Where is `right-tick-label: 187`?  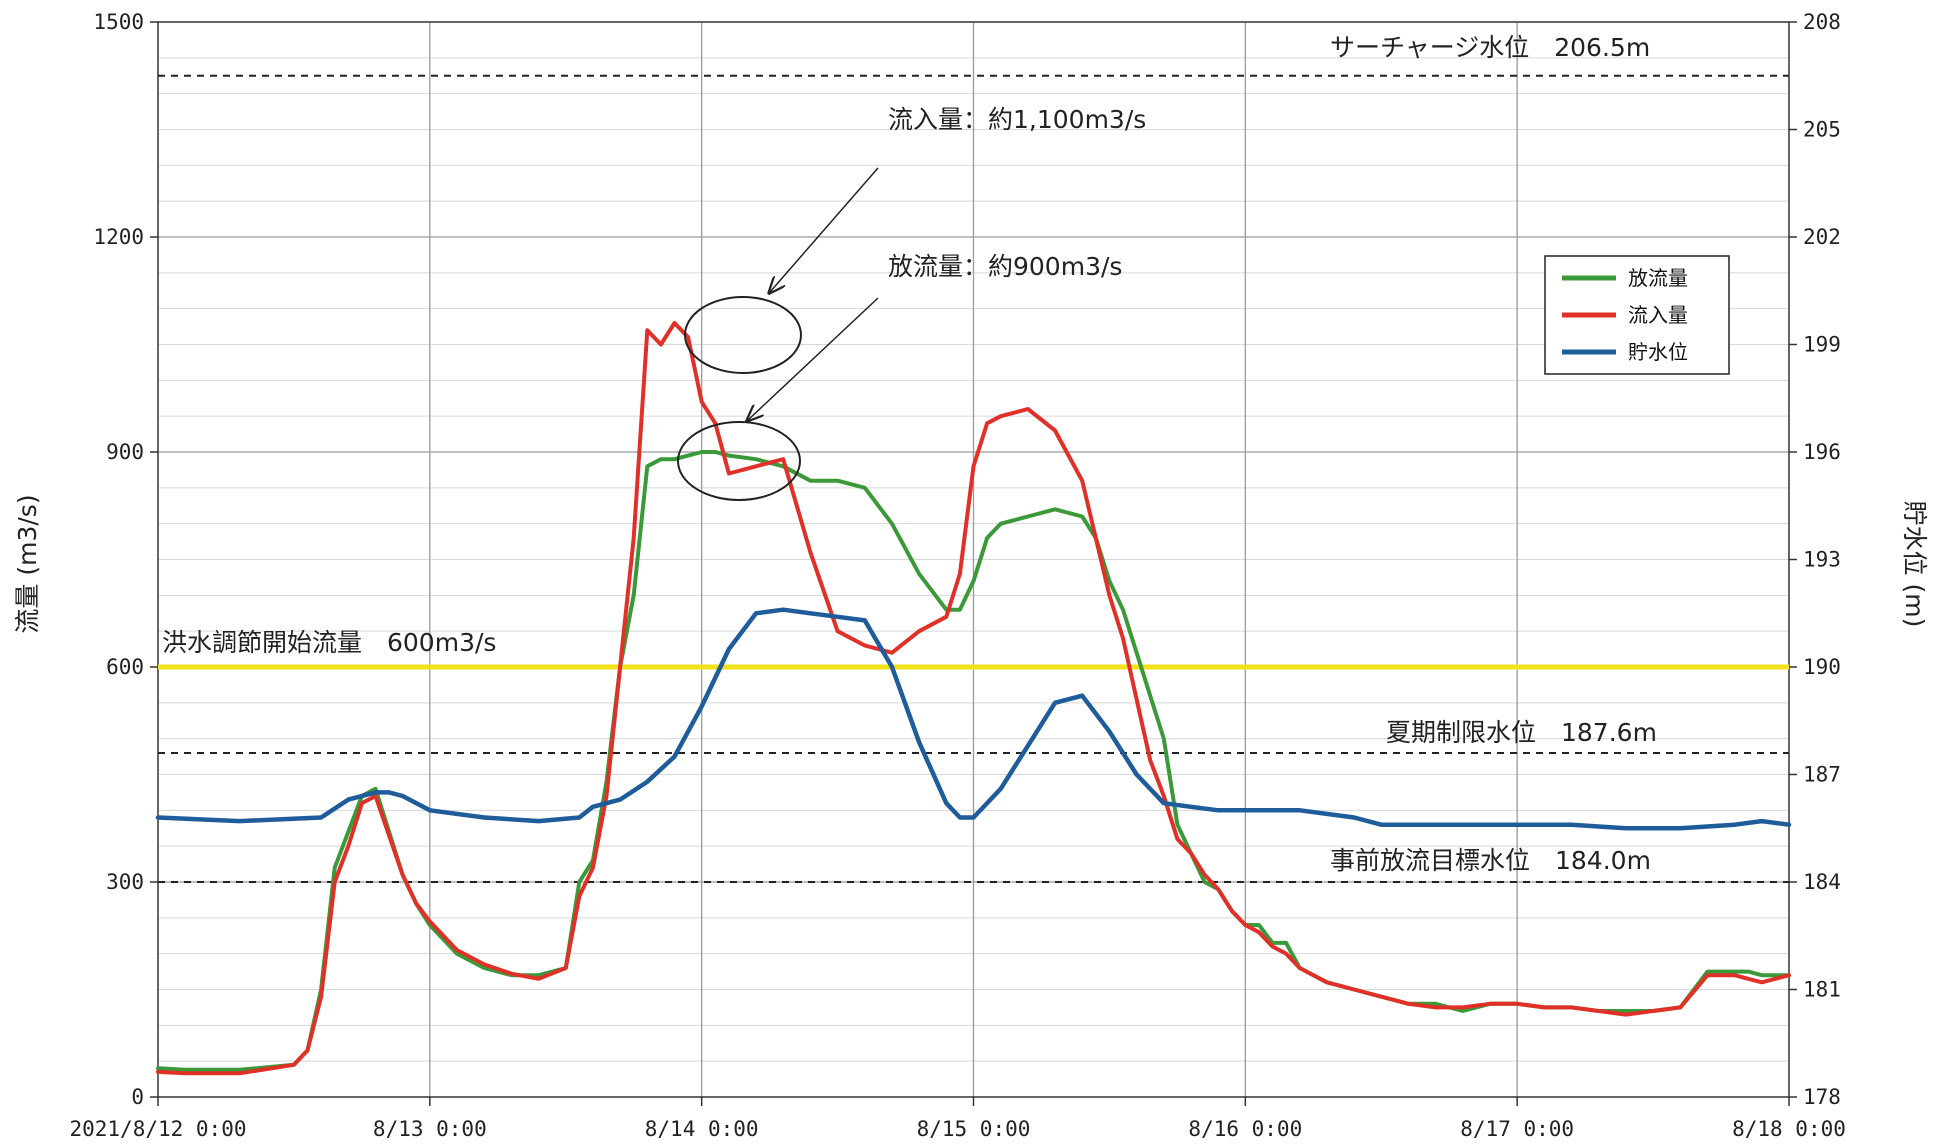
right-tick-label: 187 is located at coordinates (1822, 775).